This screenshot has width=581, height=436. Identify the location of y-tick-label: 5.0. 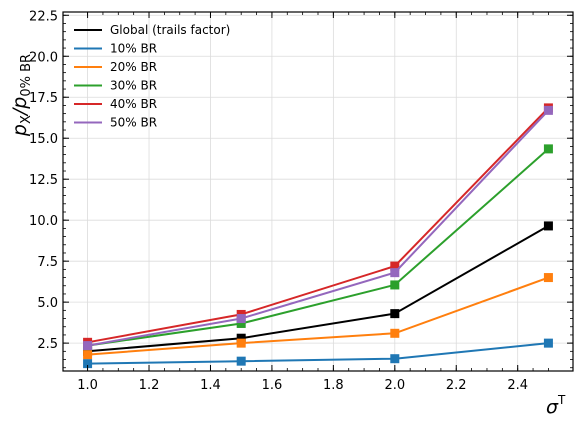
(47, 303).